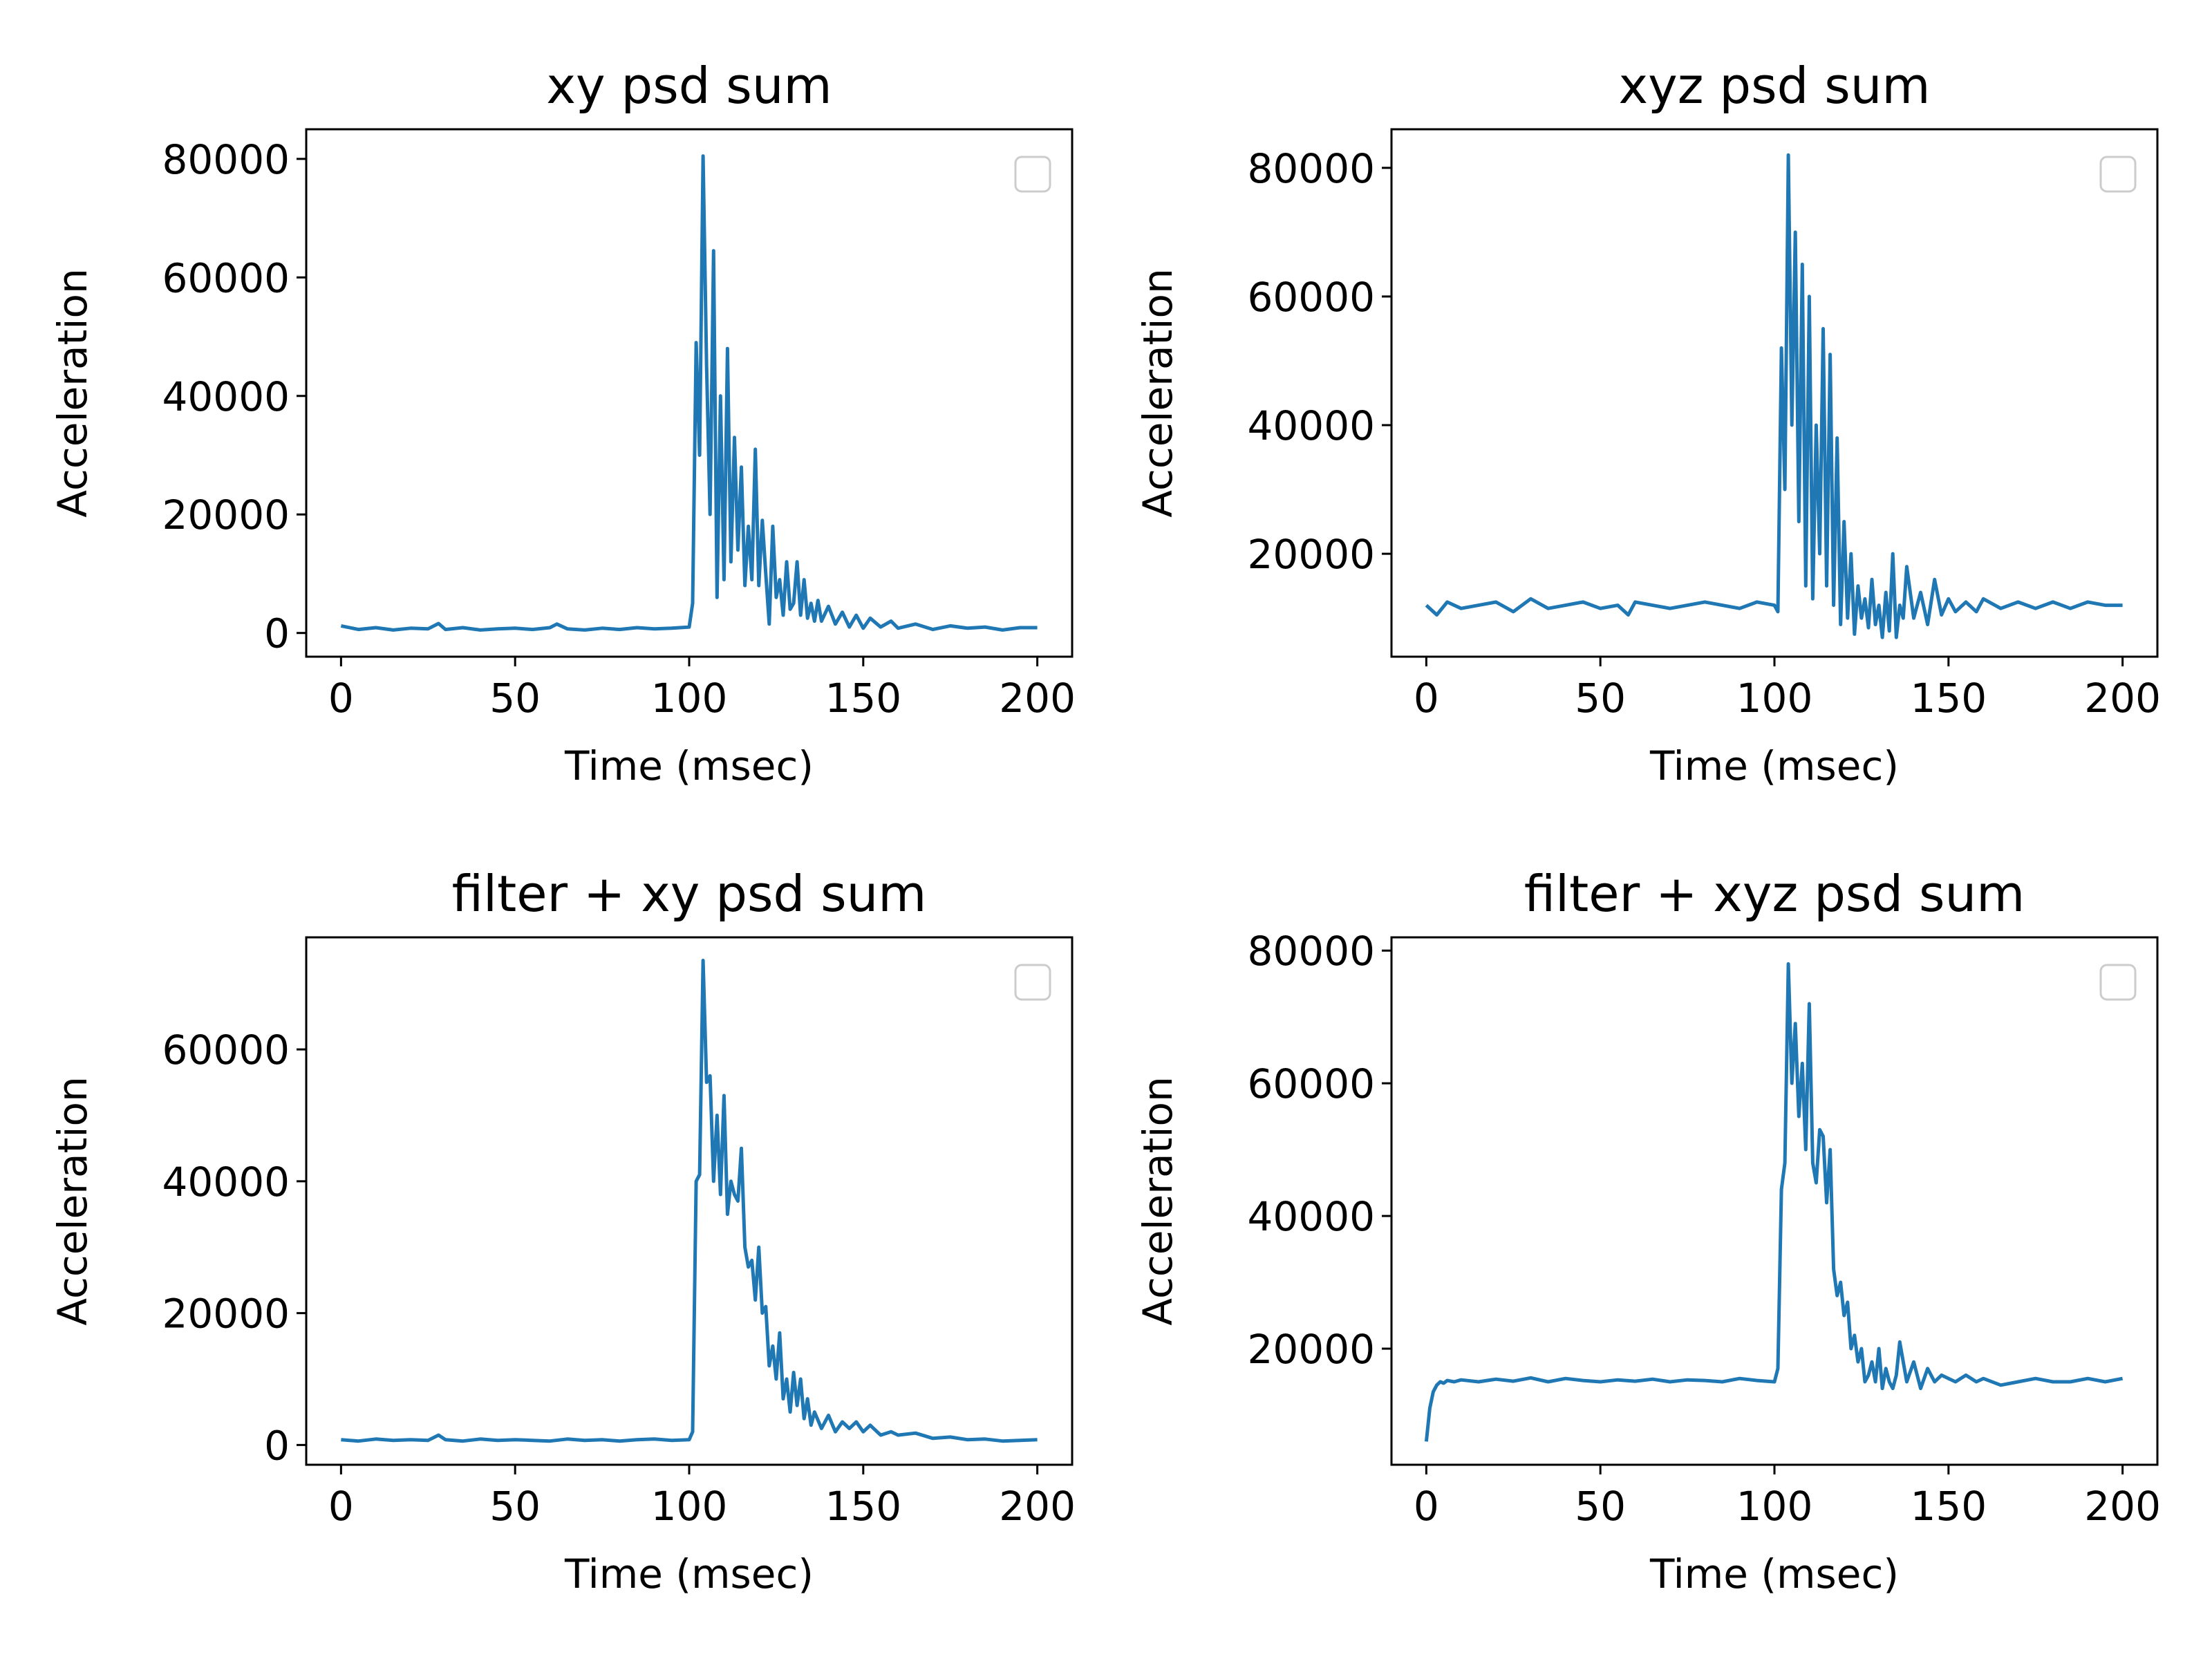  I want to click on chart-title: xy psd sum, so click(689, 86).